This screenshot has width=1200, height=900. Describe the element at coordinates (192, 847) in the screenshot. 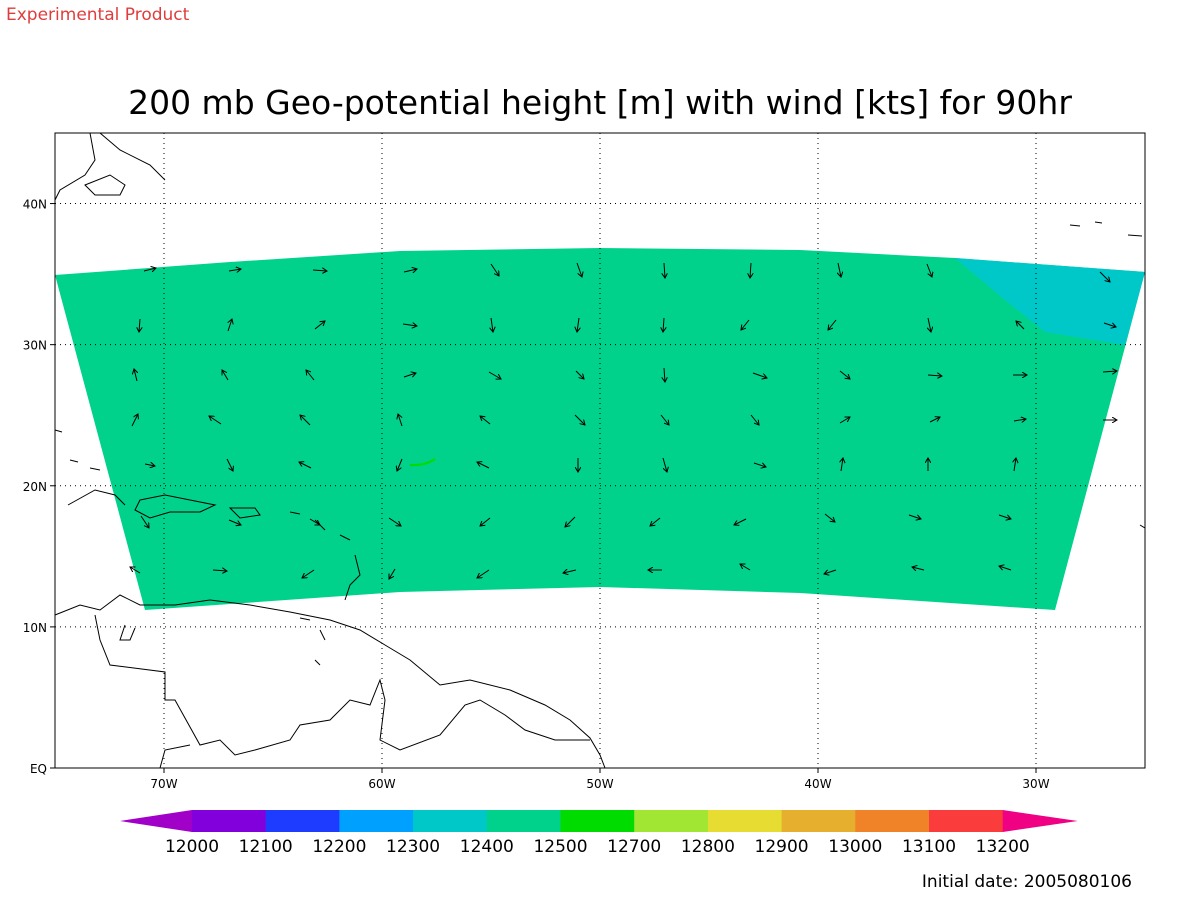

I see `colorbar-label: 12000` at that location.